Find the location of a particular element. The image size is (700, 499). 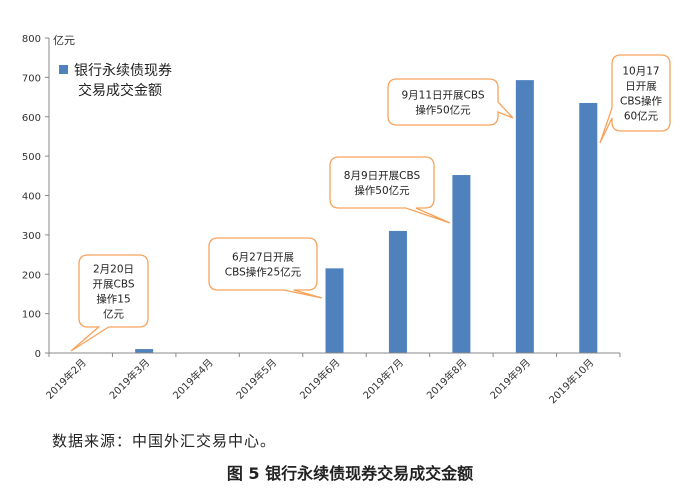

y-tick-label: 600 is located at coordinates (31, 118).